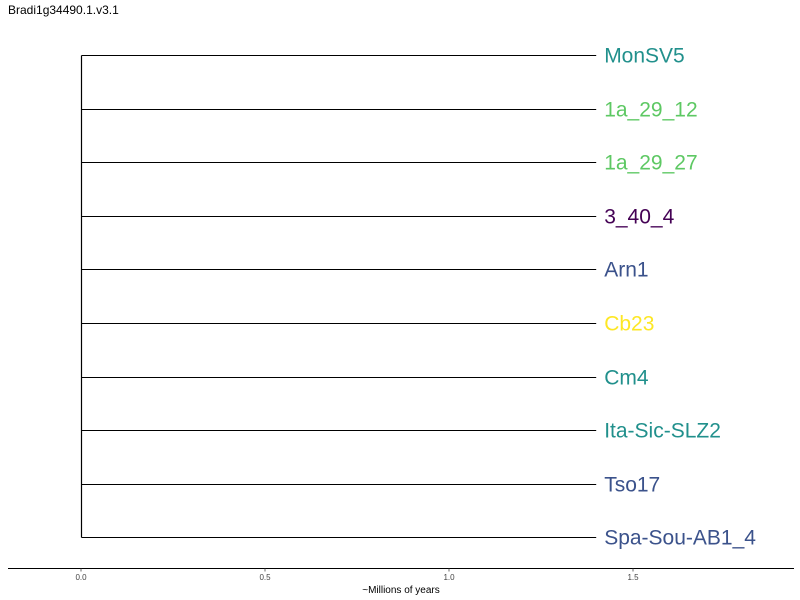 The image size is (800, 600). I want to click on x-tick-label: 0.5, so click(265, 577).